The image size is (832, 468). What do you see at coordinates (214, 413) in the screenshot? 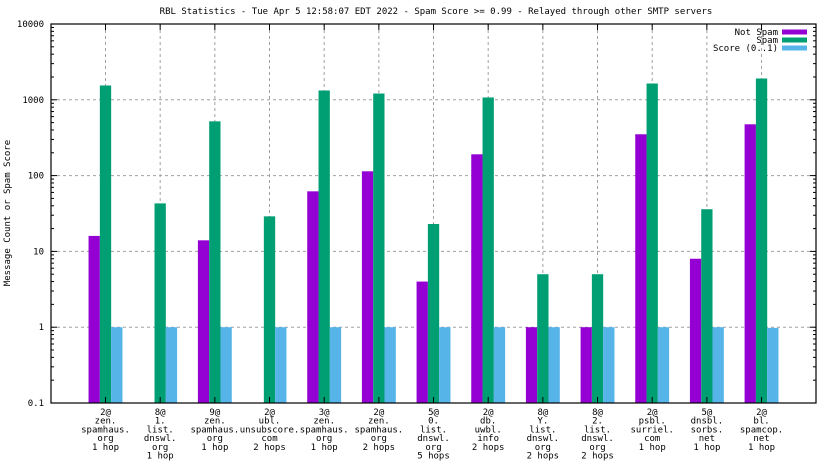
I see `x-tick-label-line: 9@` at bounding box center [214, 413].